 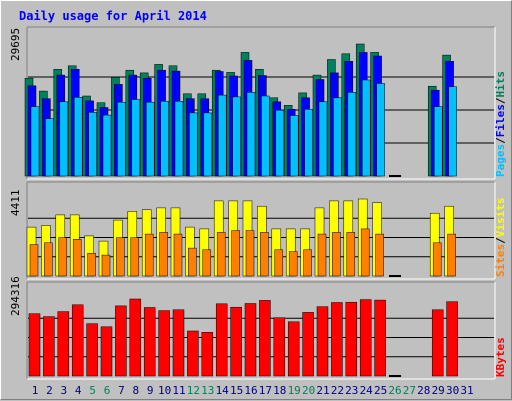 What do you see at coordinates (15, 296) in the screenshot?
I see `ymax-label: 294316` at bounding box center [15, 296].